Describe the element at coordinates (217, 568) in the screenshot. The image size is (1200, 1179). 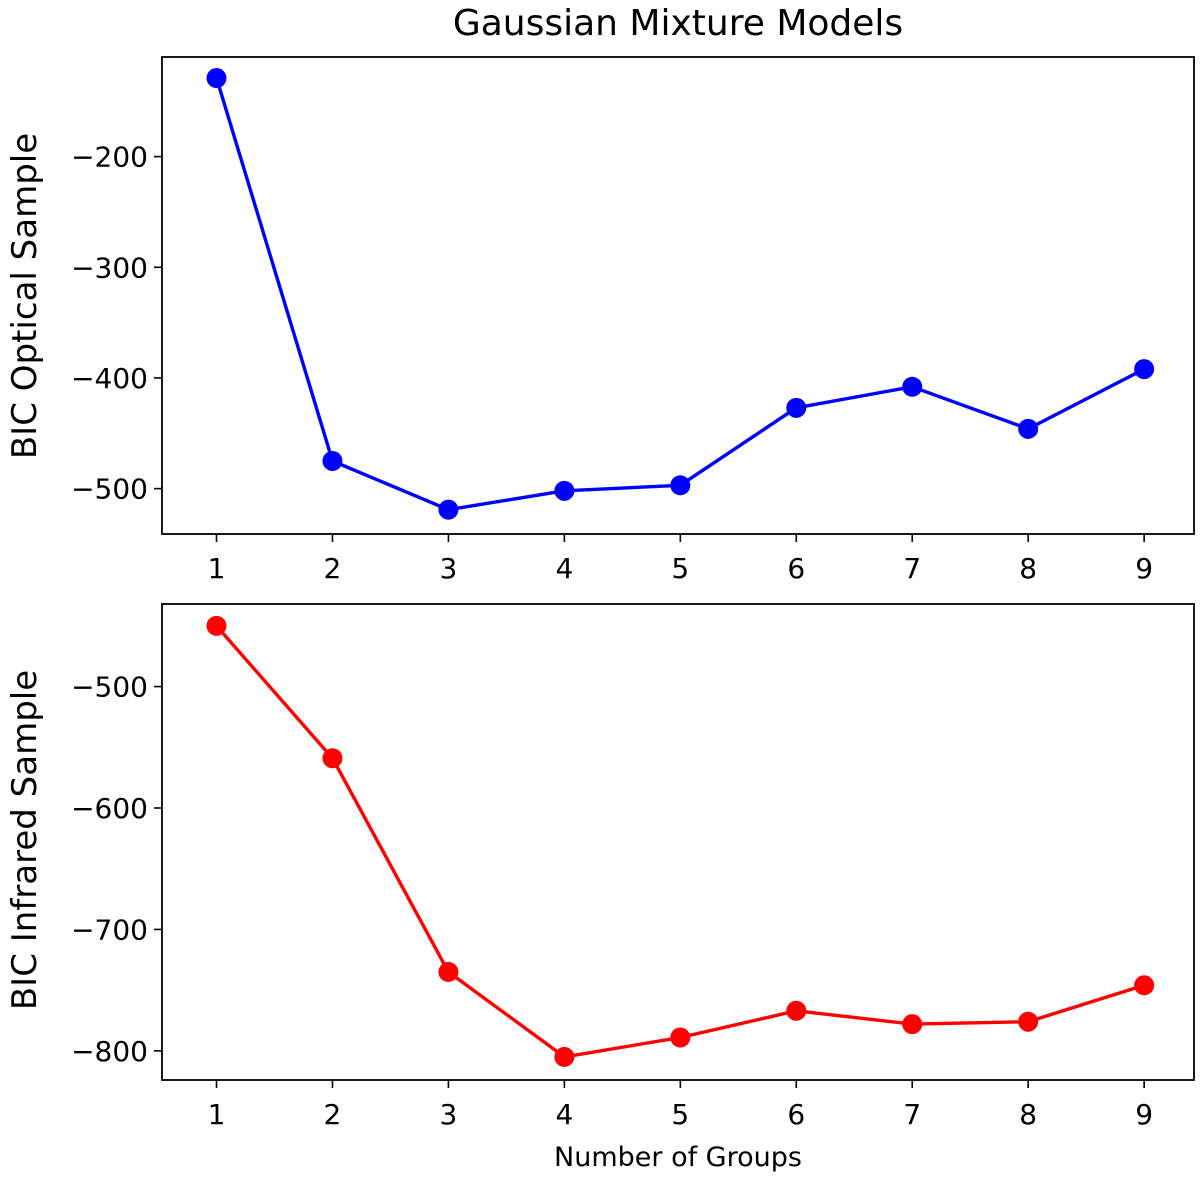
I see `optical-x-tick-label: 1` at that location.